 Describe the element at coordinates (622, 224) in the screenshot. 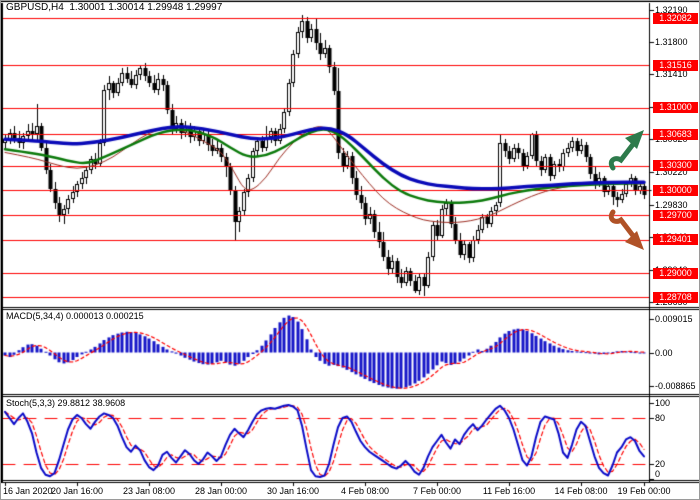

I see `bearish-arrow-shaft` at that location.